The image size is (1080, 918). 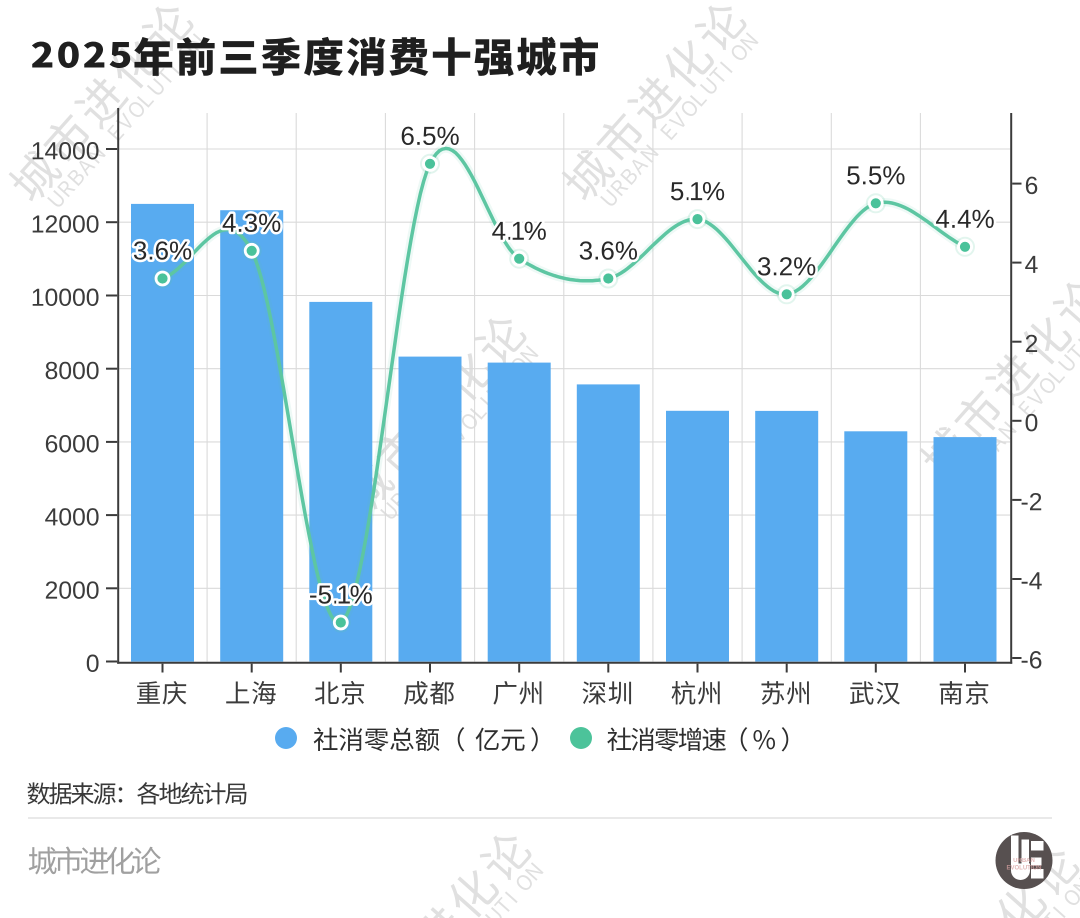 I want to click on svg-text: URBAN, so click(x=1024, y=861).